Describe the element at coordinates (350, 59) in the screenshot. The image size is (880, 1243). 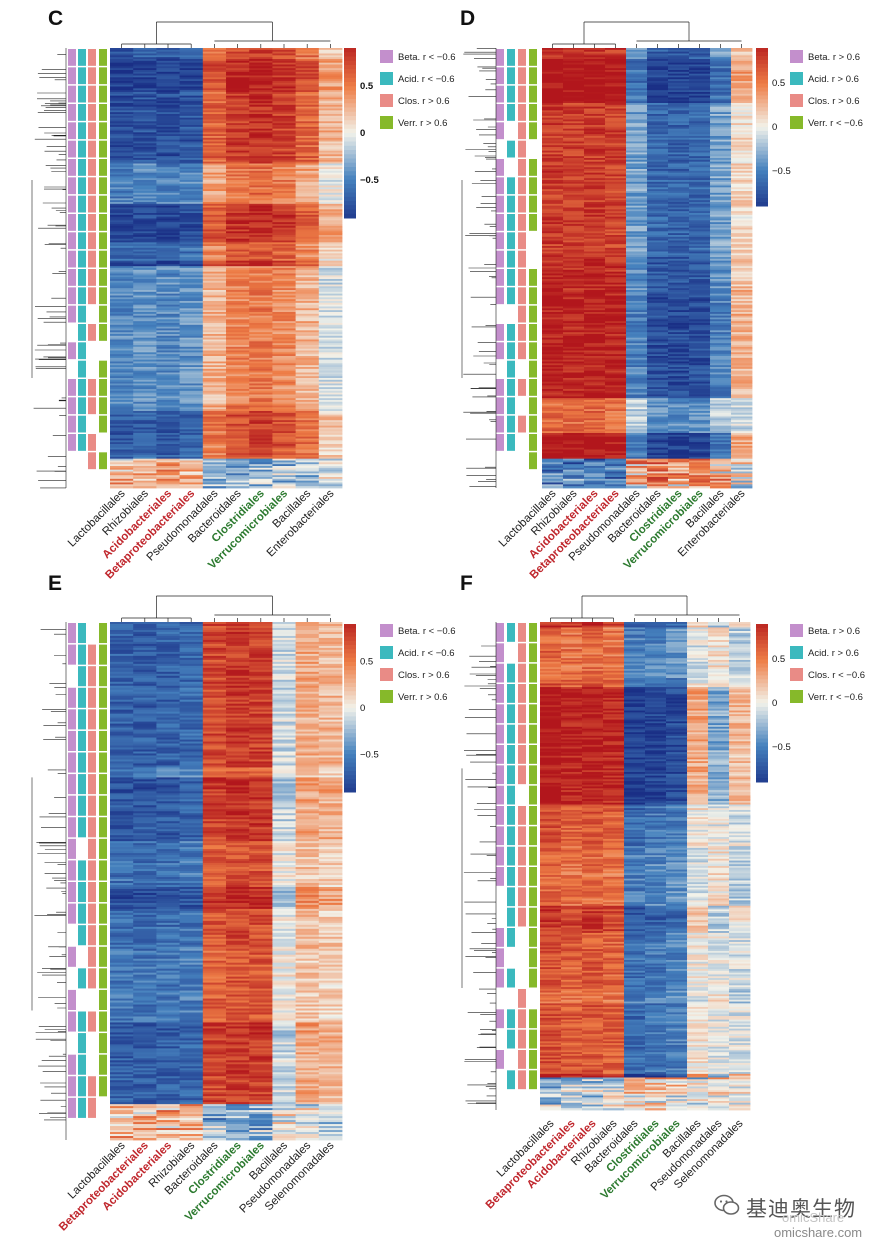
I see `colorbar-step` at that location.